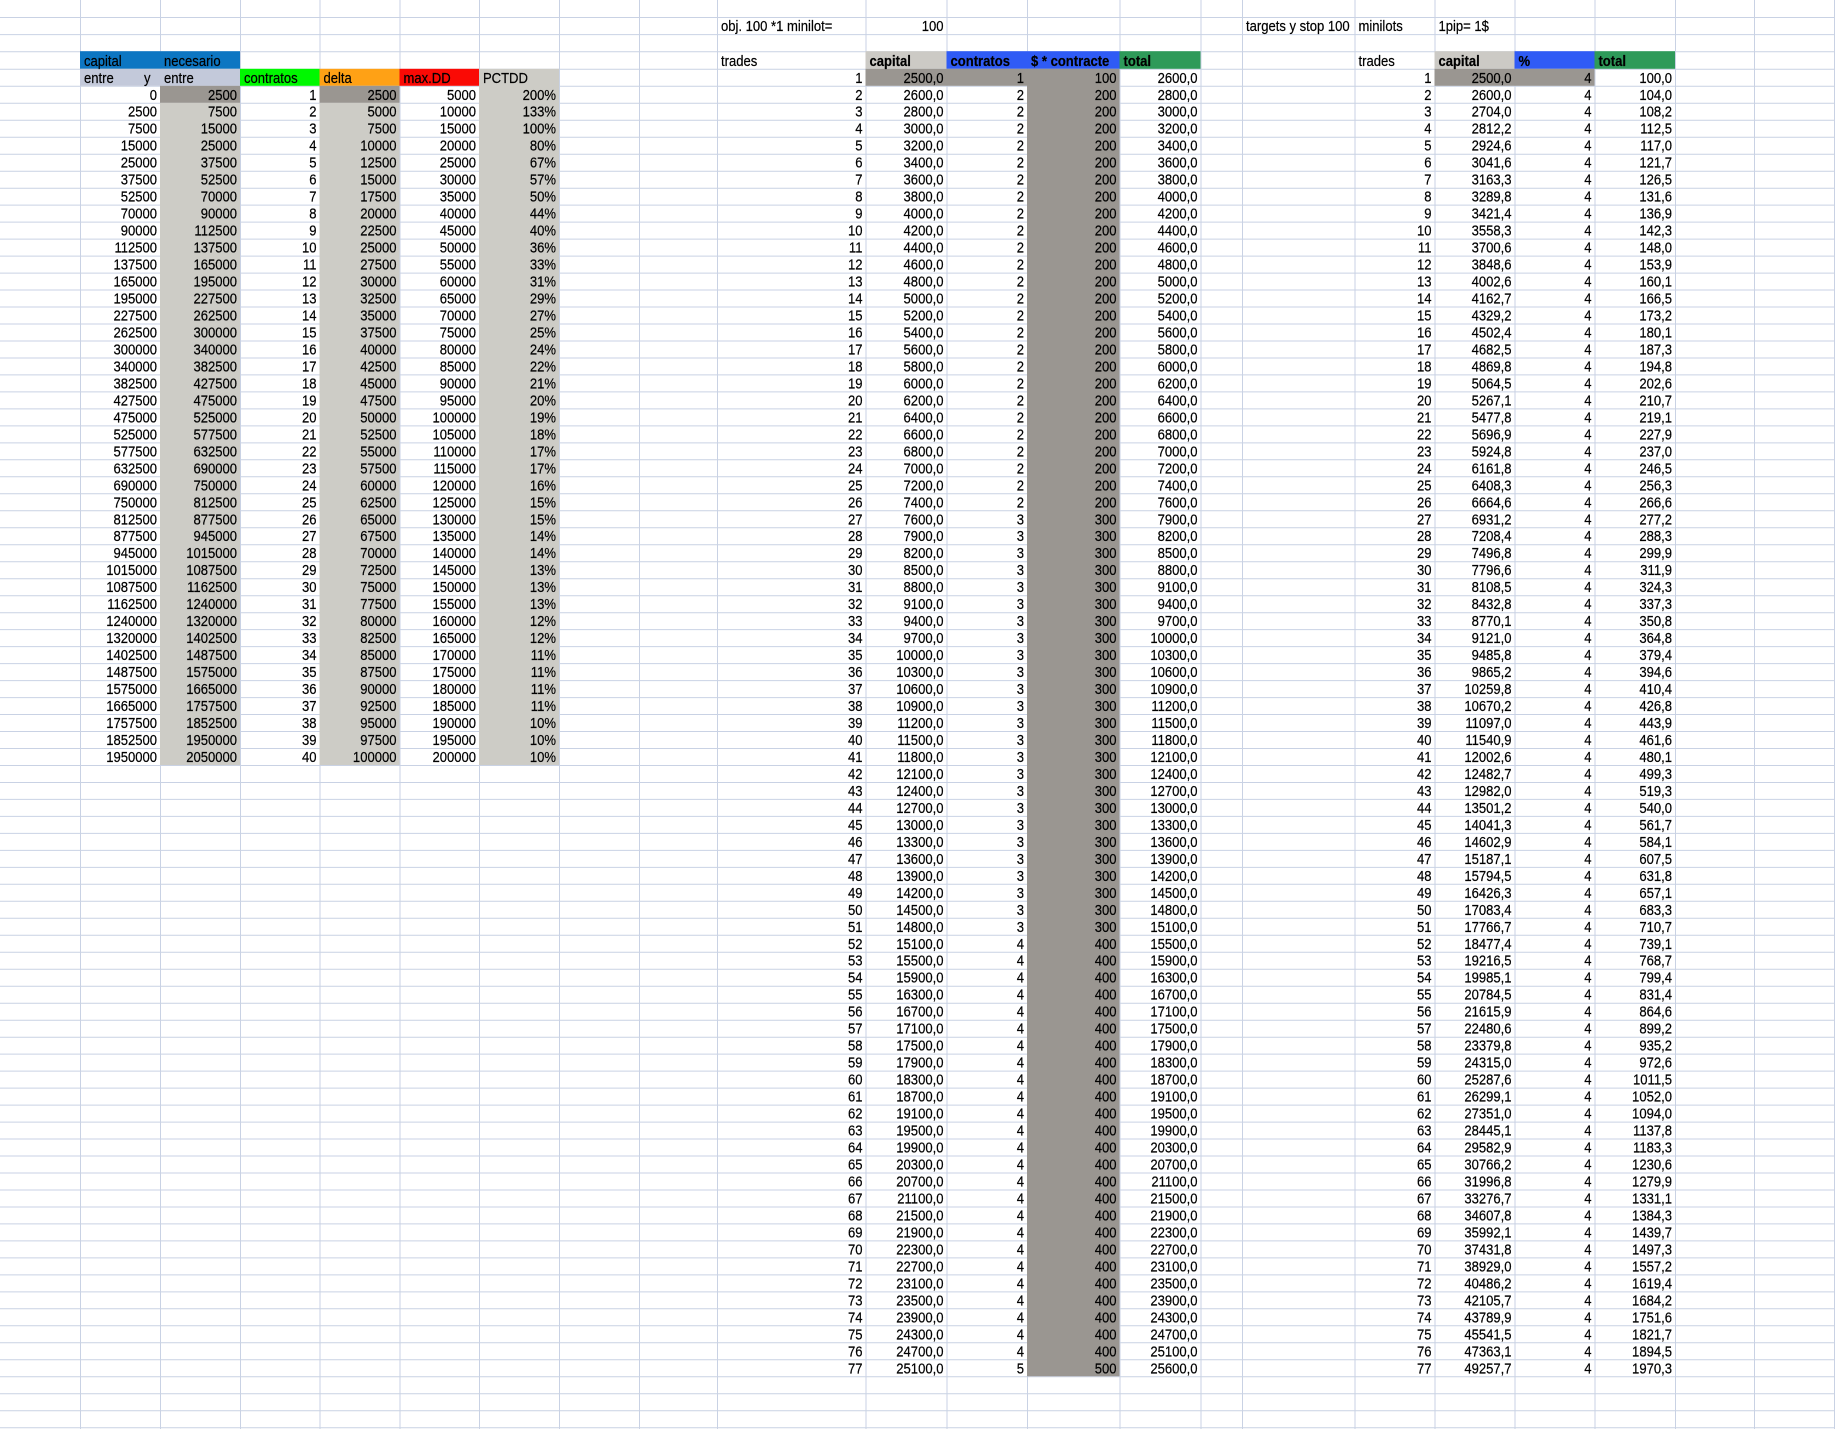 The image size is (1835, 1429). What do you see at coordinates (1178, 620) in the screenshot?
I see `svg-text: 9700,0` at bounding box center [1178, 620].